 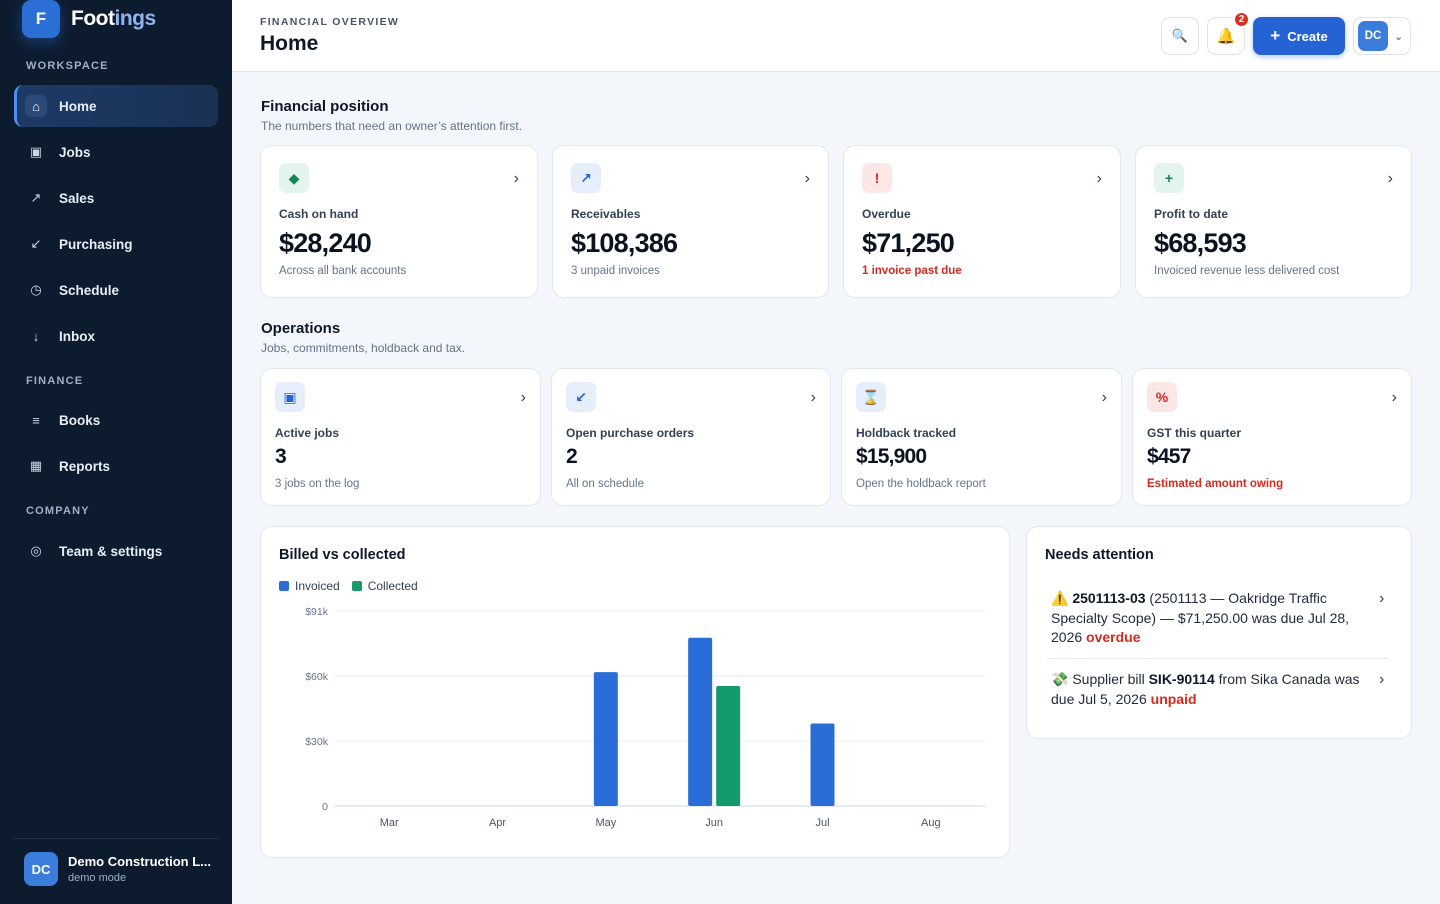 What do you see at coordinates (1194, 433) in the screenshot?
I see `ops-label: GST this quarter` at bounding box center [1194, 433].